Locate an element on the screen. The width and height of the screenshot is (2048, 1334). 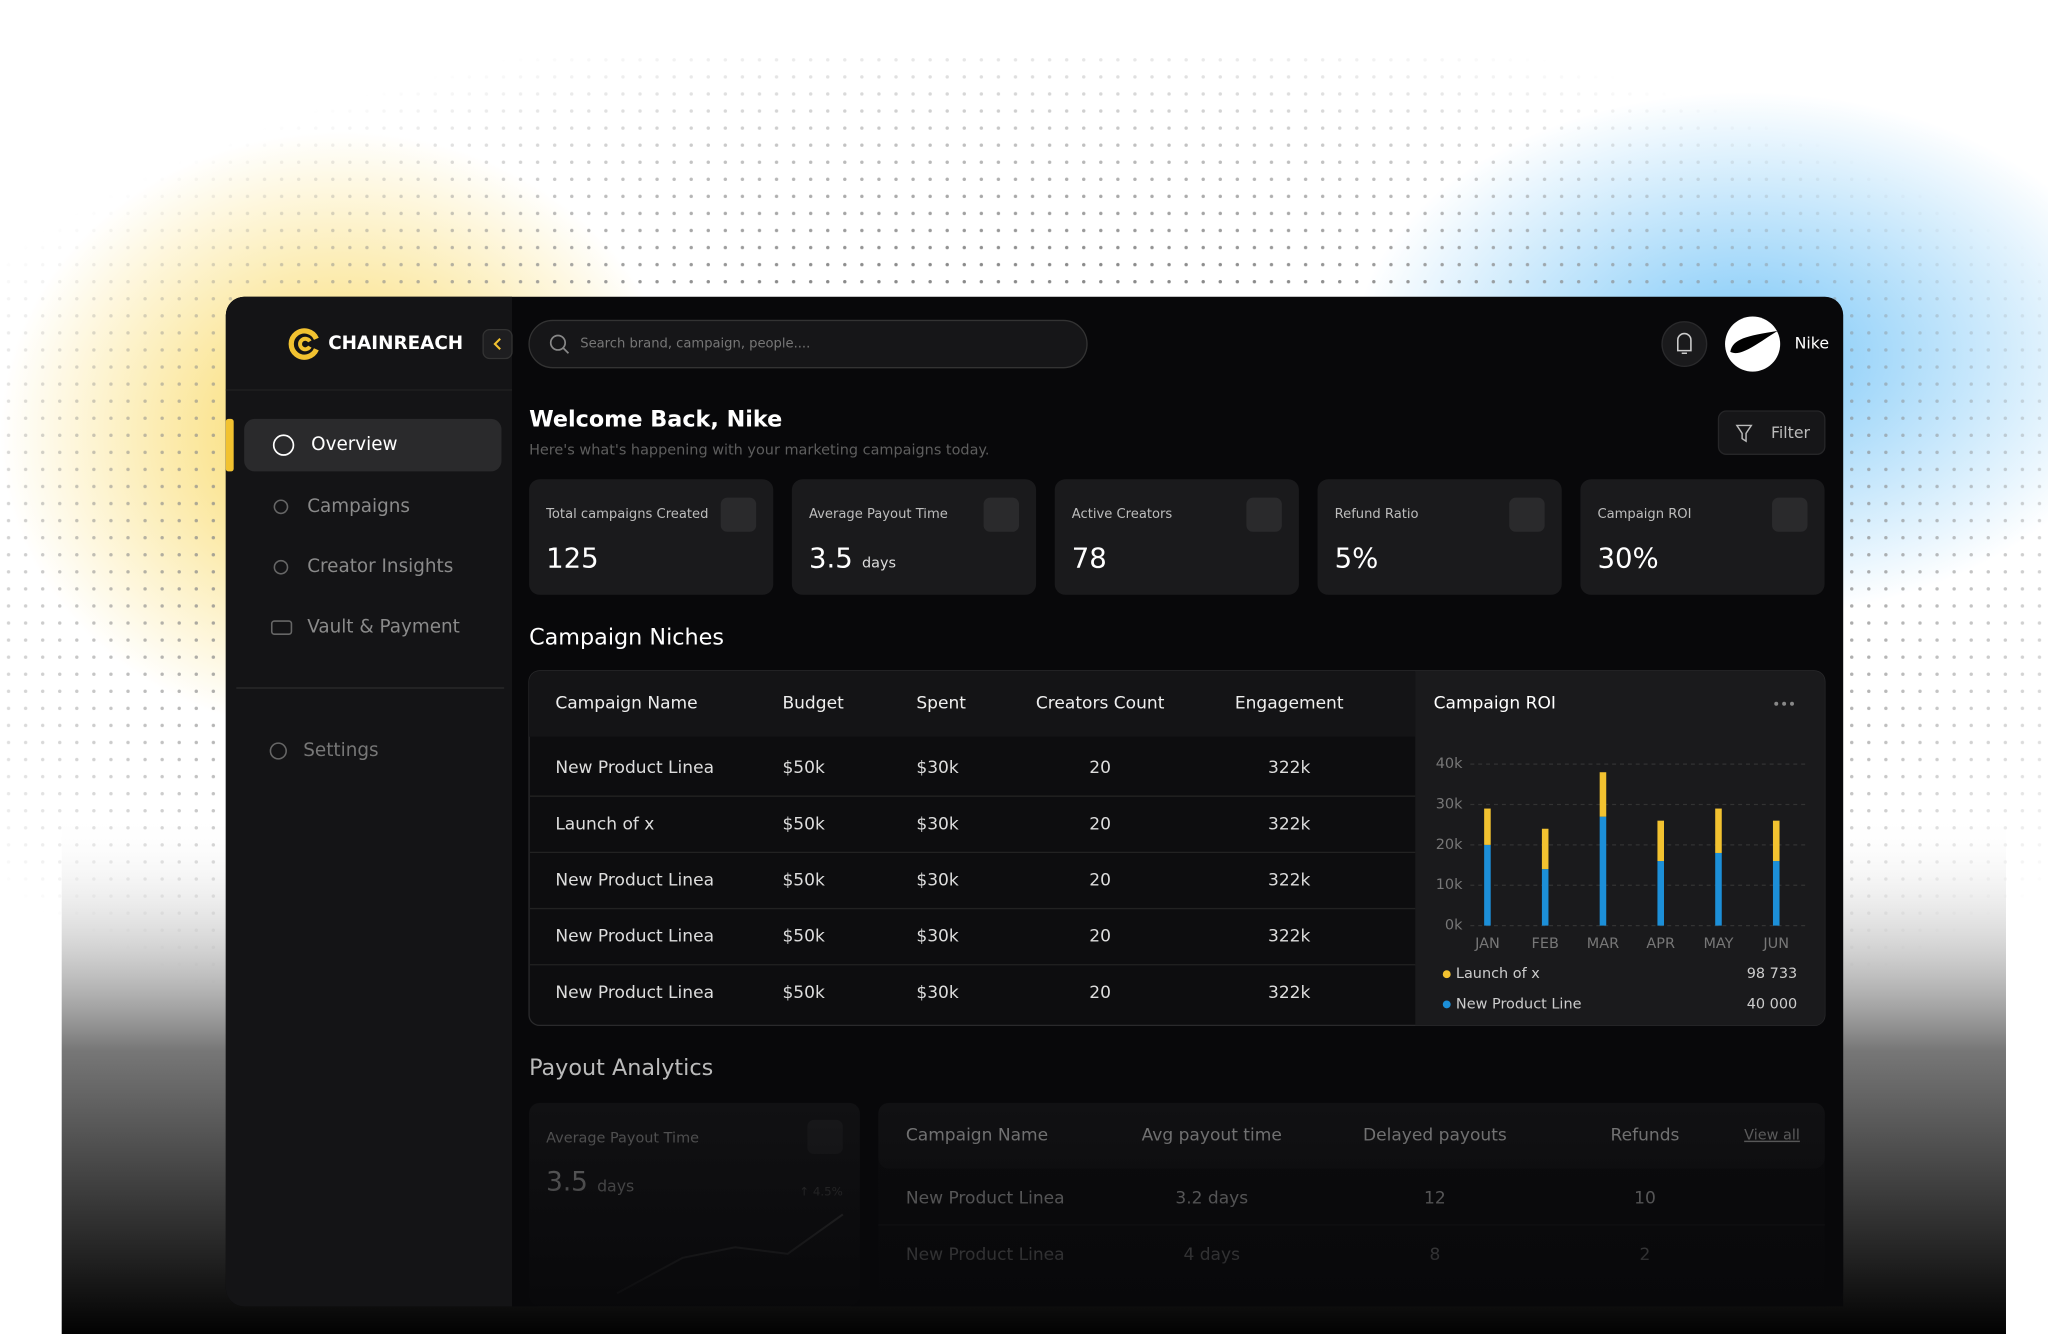
table-header: Creators Count is located at coordinates (1100, 704).